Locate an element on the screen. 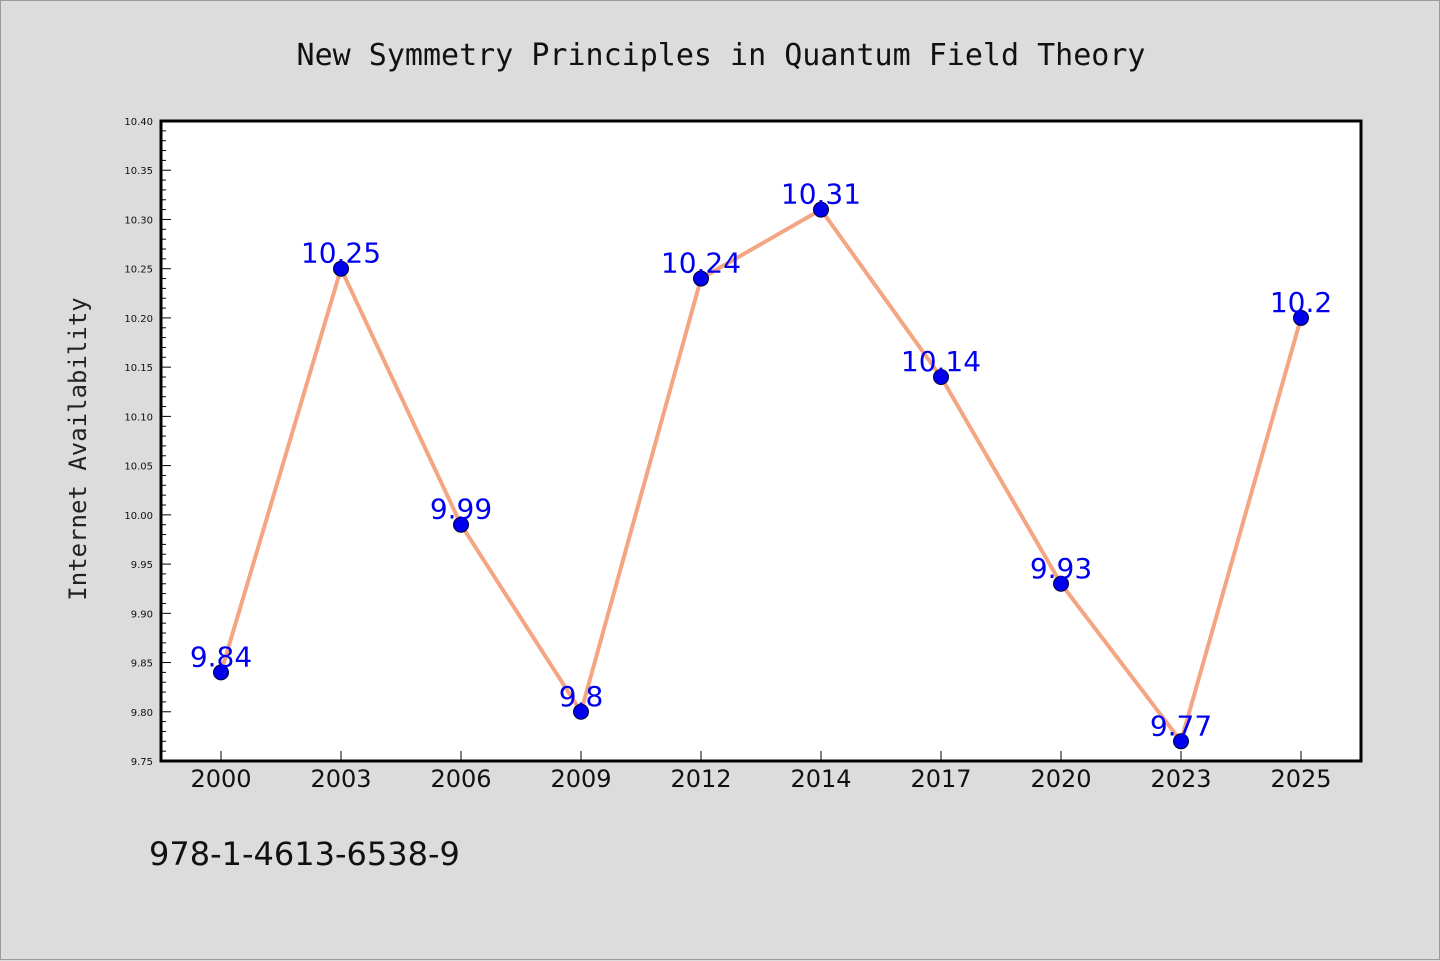  x-tick-label: 2000 is located at coordinates (220, 779).